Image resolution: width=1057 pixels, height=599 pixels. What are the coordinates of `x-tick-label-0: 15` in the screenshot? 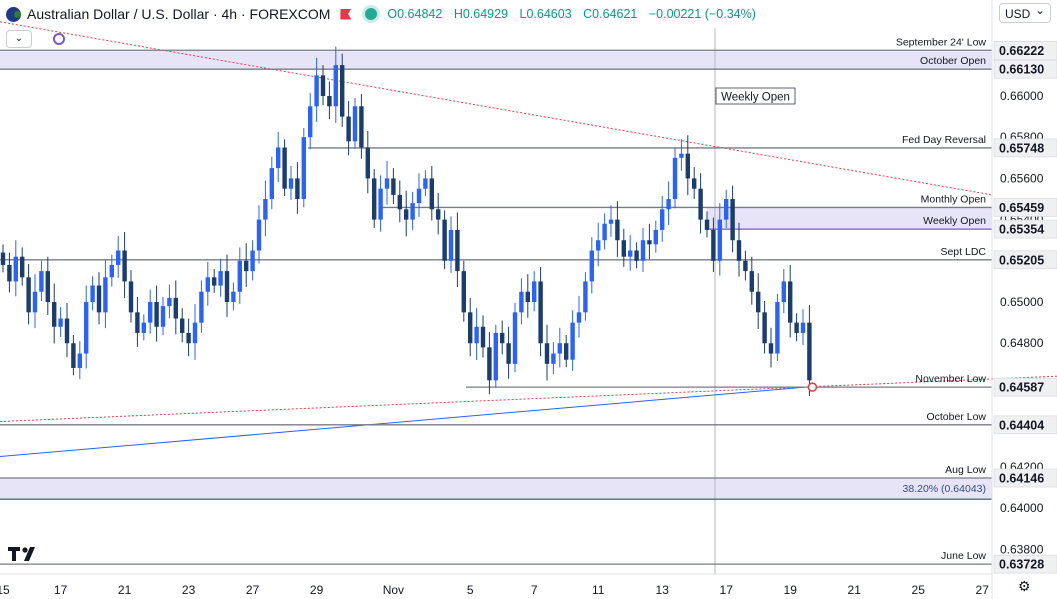 It's located at (5, 590).